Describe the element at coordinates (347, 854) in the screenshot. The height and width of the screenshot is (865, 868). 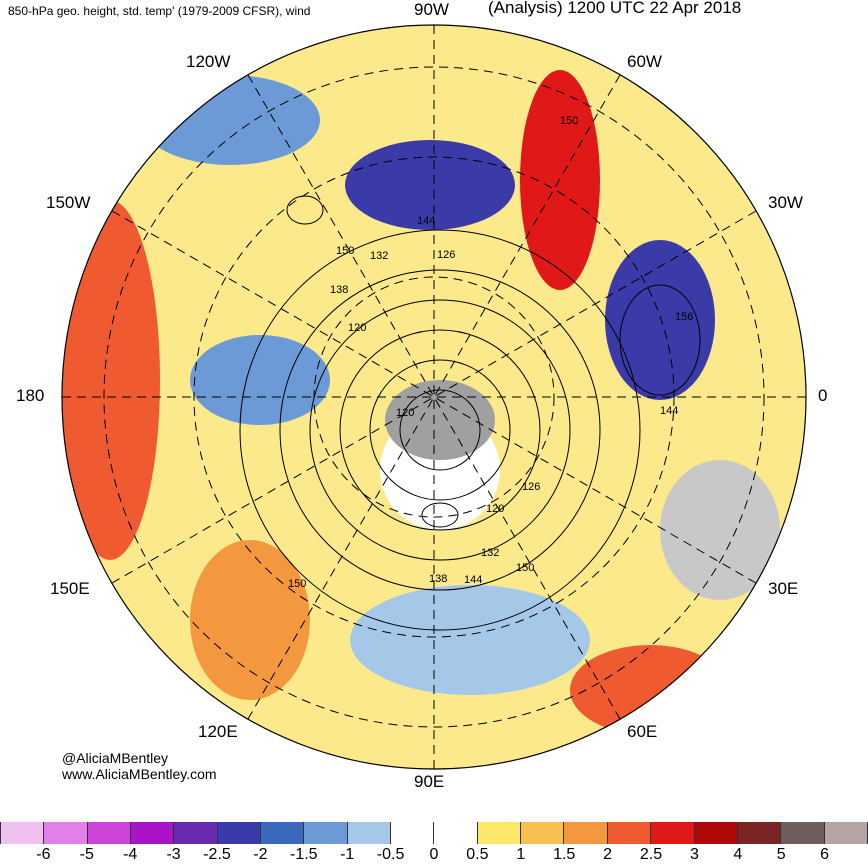
I see `colorbar-tick-label: -1` at that location.